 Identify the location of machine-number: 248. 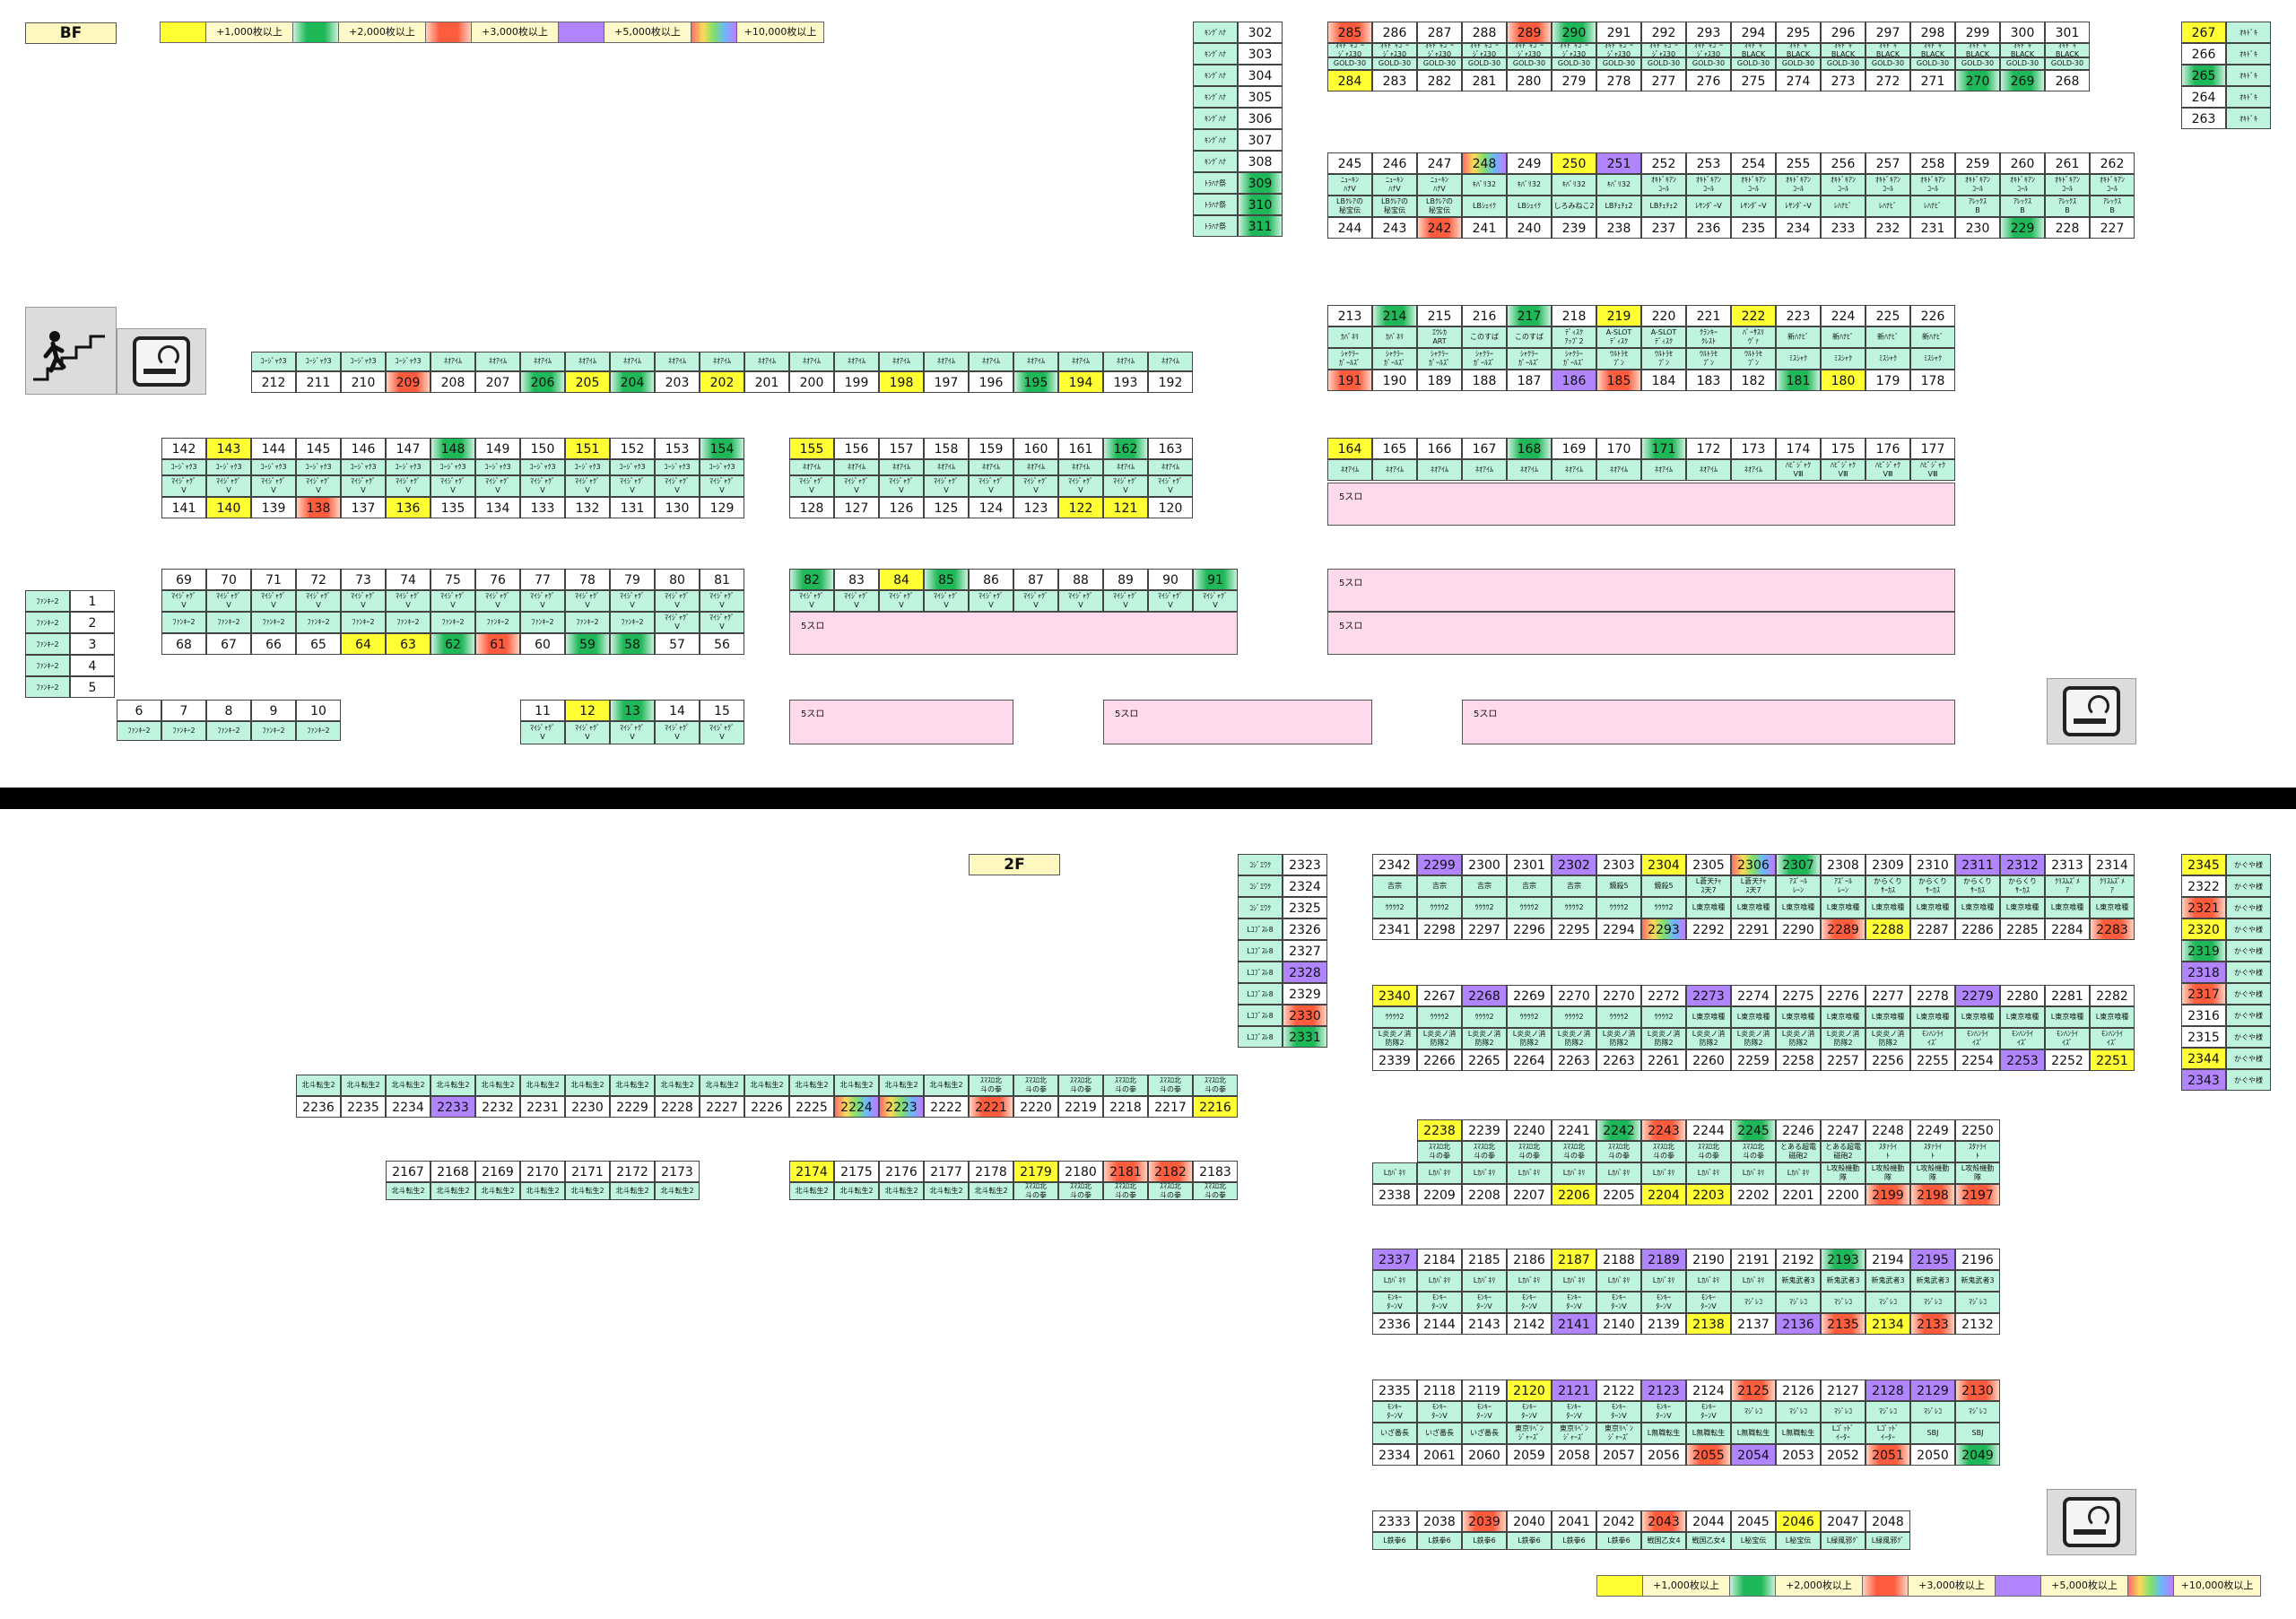
(1484, 163).